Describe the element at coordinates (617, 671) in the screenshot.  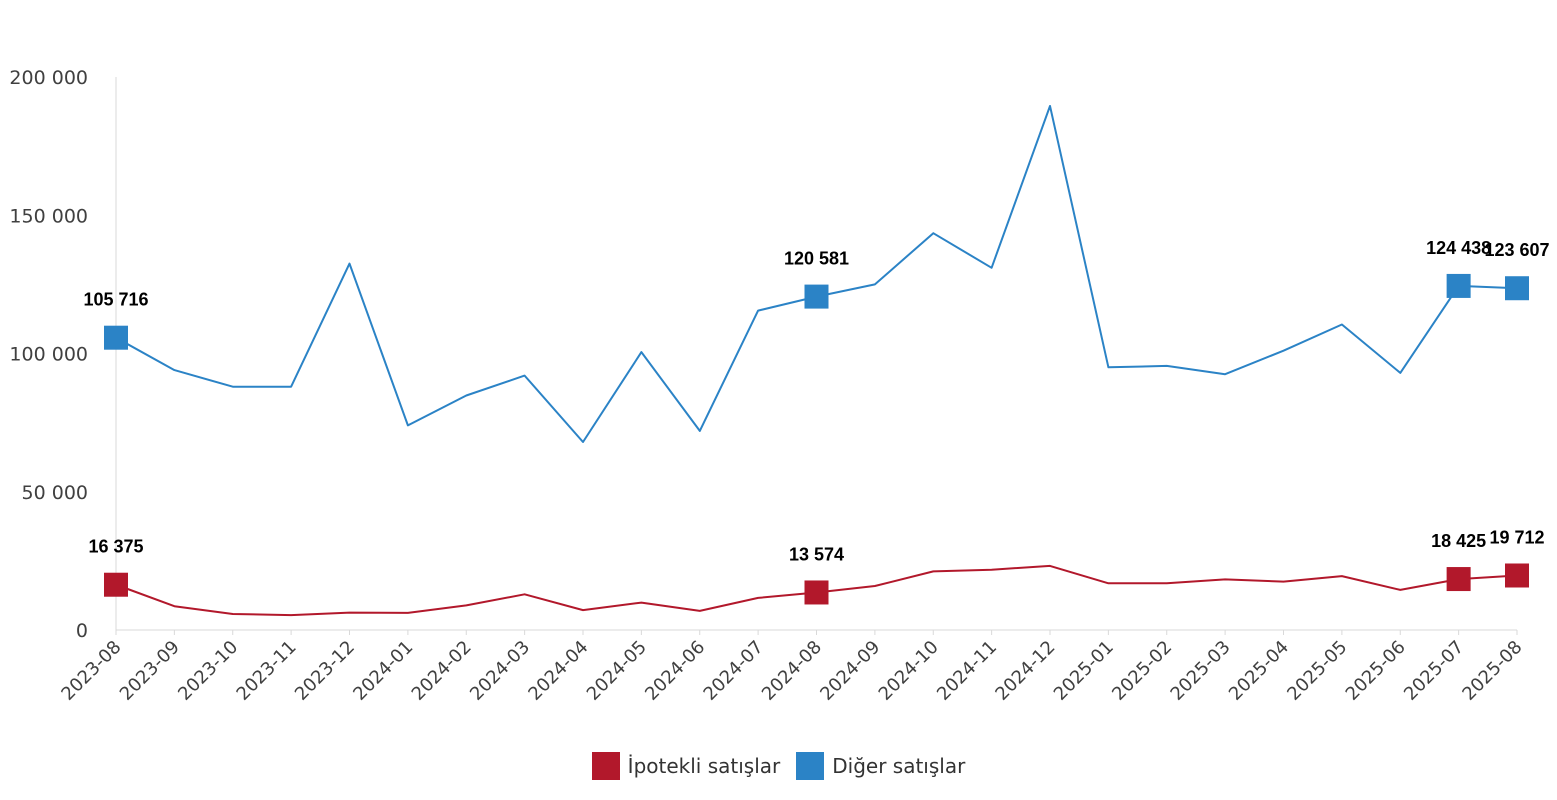
I see `x-tick-label: 2024-05` at that location.